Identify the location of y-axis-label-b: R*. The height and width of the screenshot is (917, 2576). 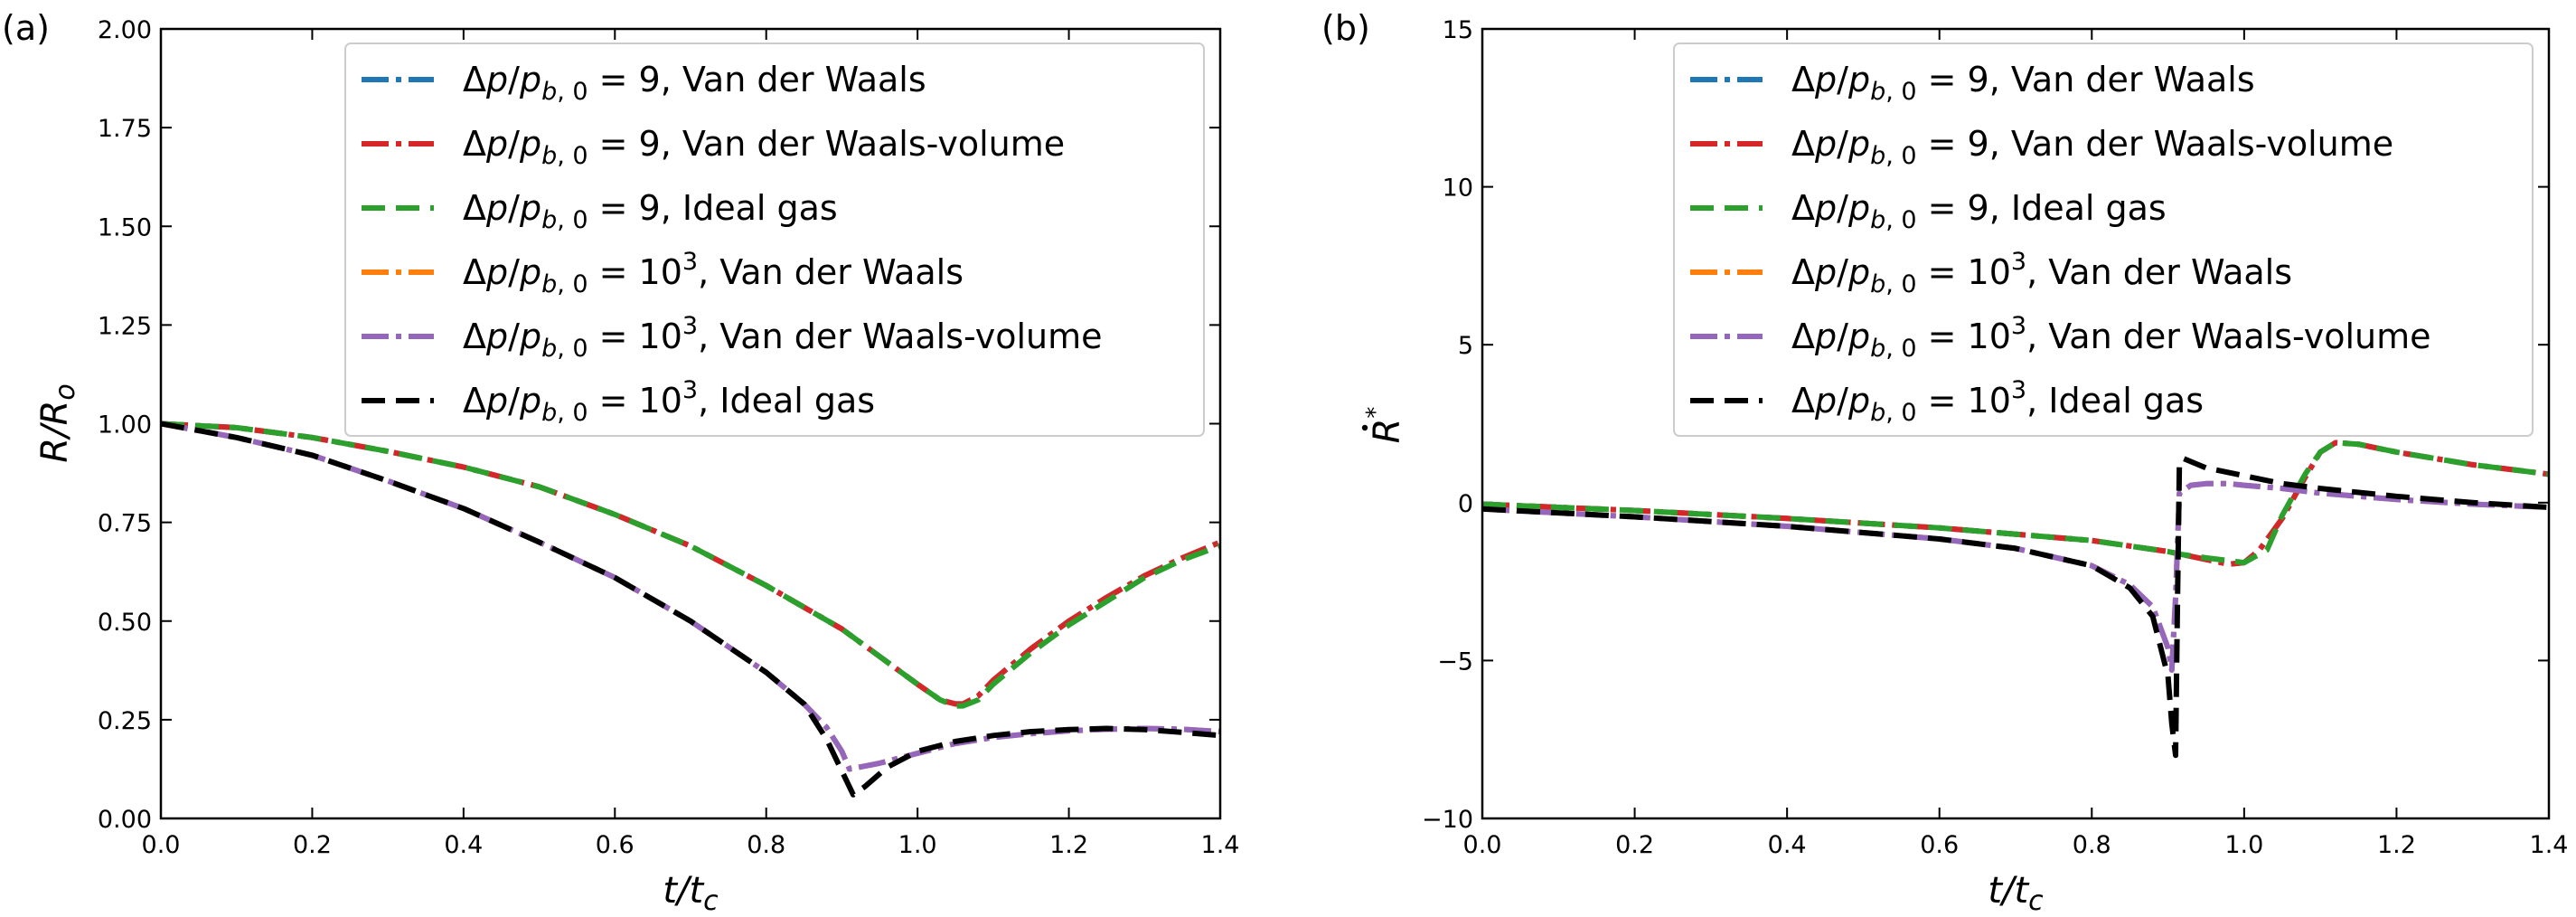
(1385, 425).